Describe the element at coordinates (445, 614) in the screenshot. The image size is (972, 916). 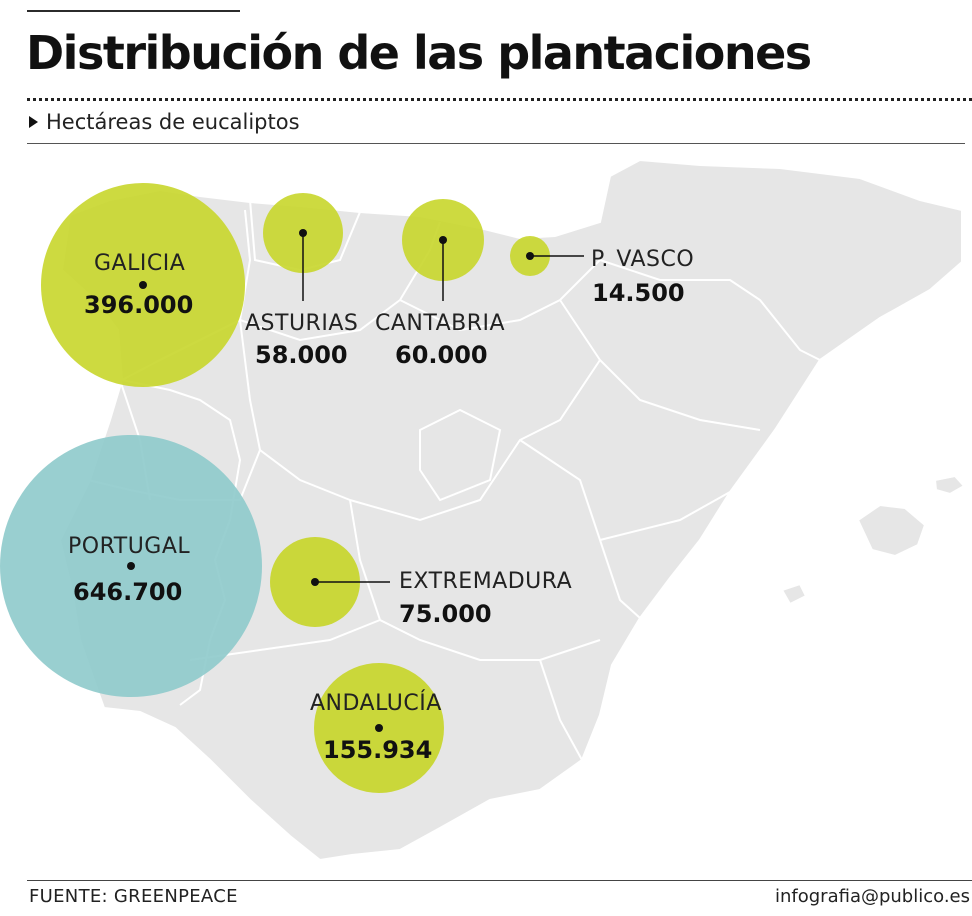
I see `label-extremadura-value: 75.000` at that location.